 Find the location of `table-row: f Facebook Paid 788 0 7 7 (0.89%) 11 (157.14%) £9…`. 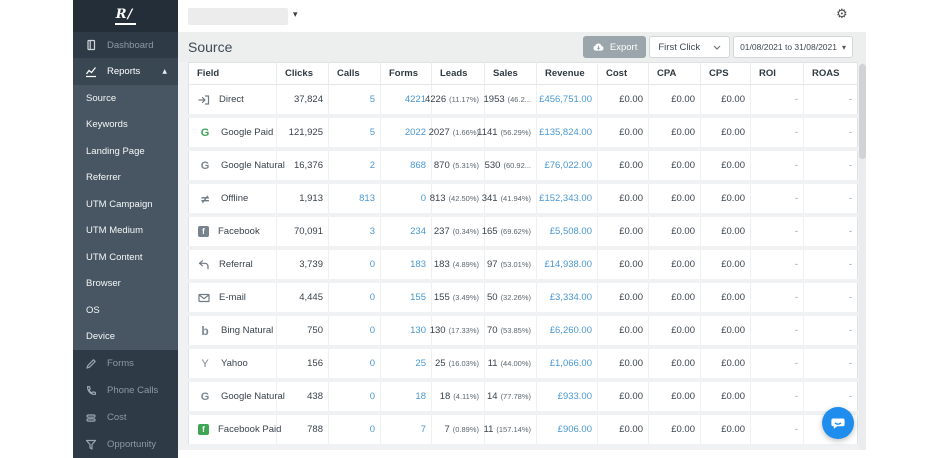

table-row: f Facebook Paid 788 0 7 7 (0.89%) 11 (157.14%) £9… is located at coordinates (523, 429).